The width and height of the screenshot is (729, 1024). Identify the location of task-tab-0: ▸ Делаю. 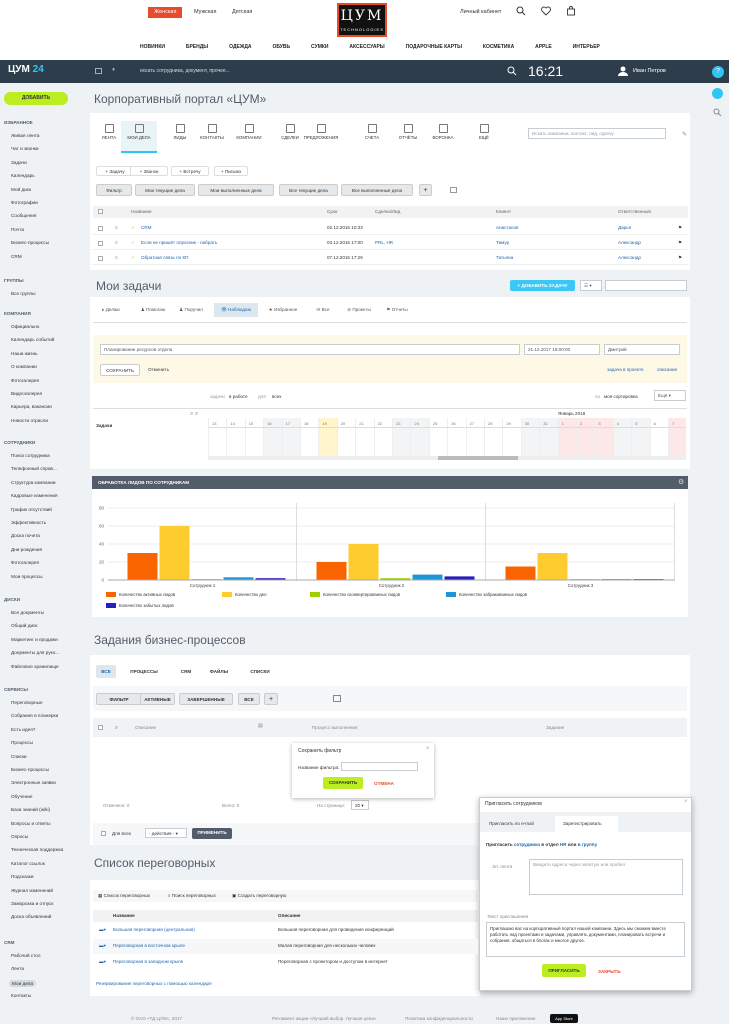
(111, 310).